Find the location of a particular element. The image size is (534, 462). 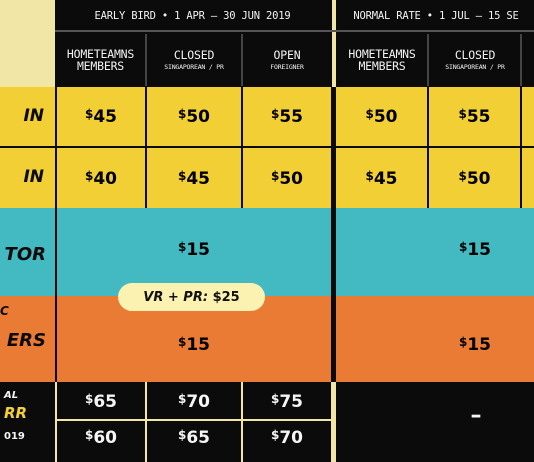

bundle-normal-dash: – is located at coordinates (476, 415).